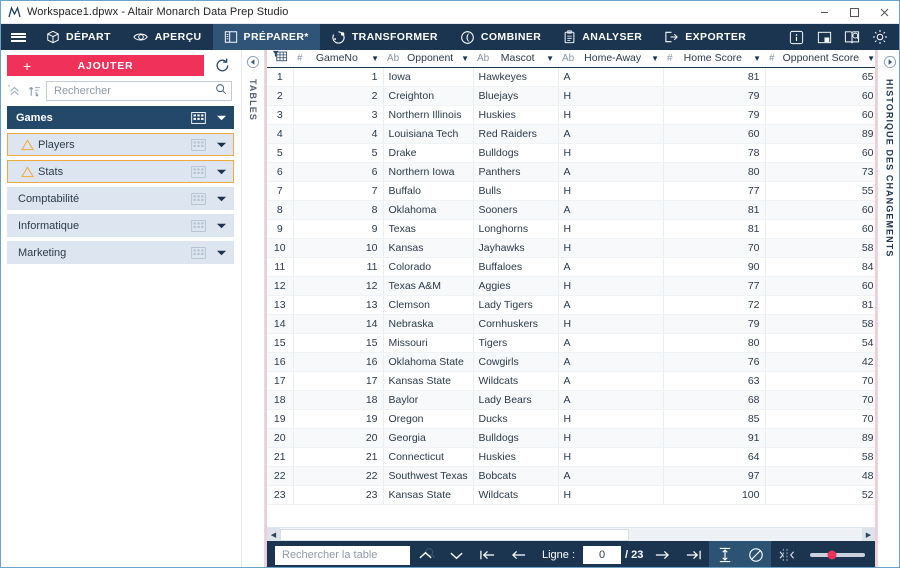  Describe the element at coordinates (571, 96) in the screenshot. I see `table-row: 2 2 Creighton Bluejays H 79 60` at that location.